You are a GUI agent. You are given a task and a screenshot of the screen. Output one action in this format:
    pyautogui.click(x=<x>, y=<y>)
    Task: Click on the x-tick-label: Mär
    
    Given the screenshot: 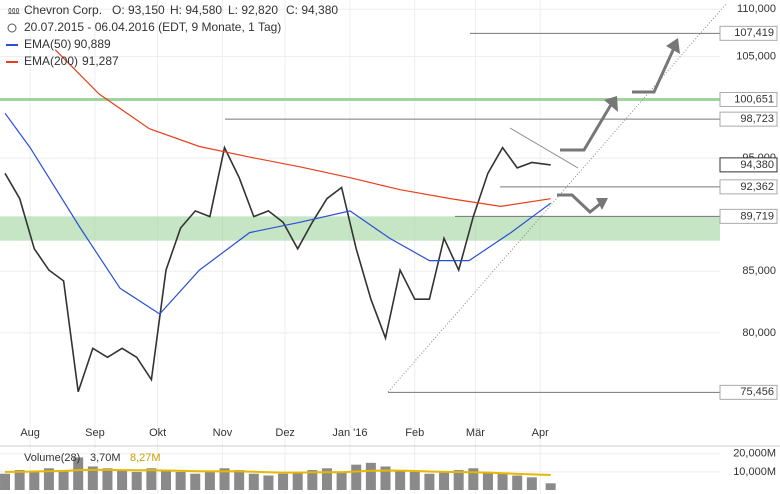 What is the action you would take?
    pyautogui.click(x=475, y=433)
    